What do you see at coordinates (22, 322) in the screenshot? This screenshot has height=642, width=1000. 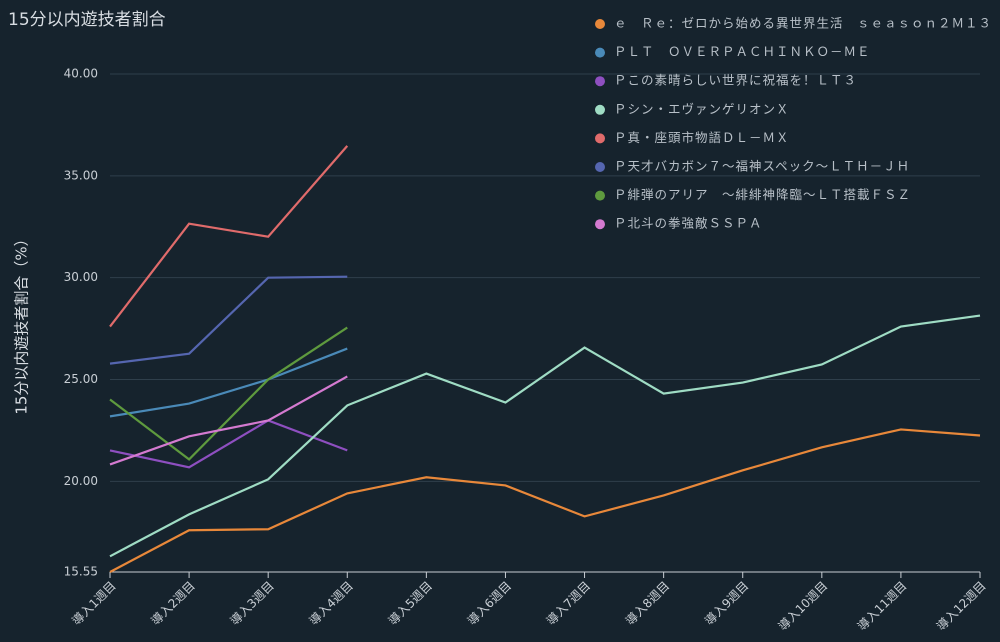 I see `y-axis-label: 15分以内遊技者割合（%）` at bounding box center [22, 322].